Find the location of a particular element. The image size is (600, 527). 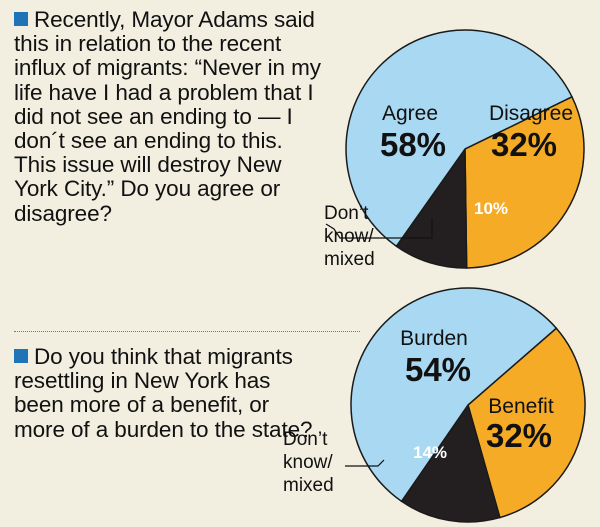

divider is located at coordinates (187, 331).